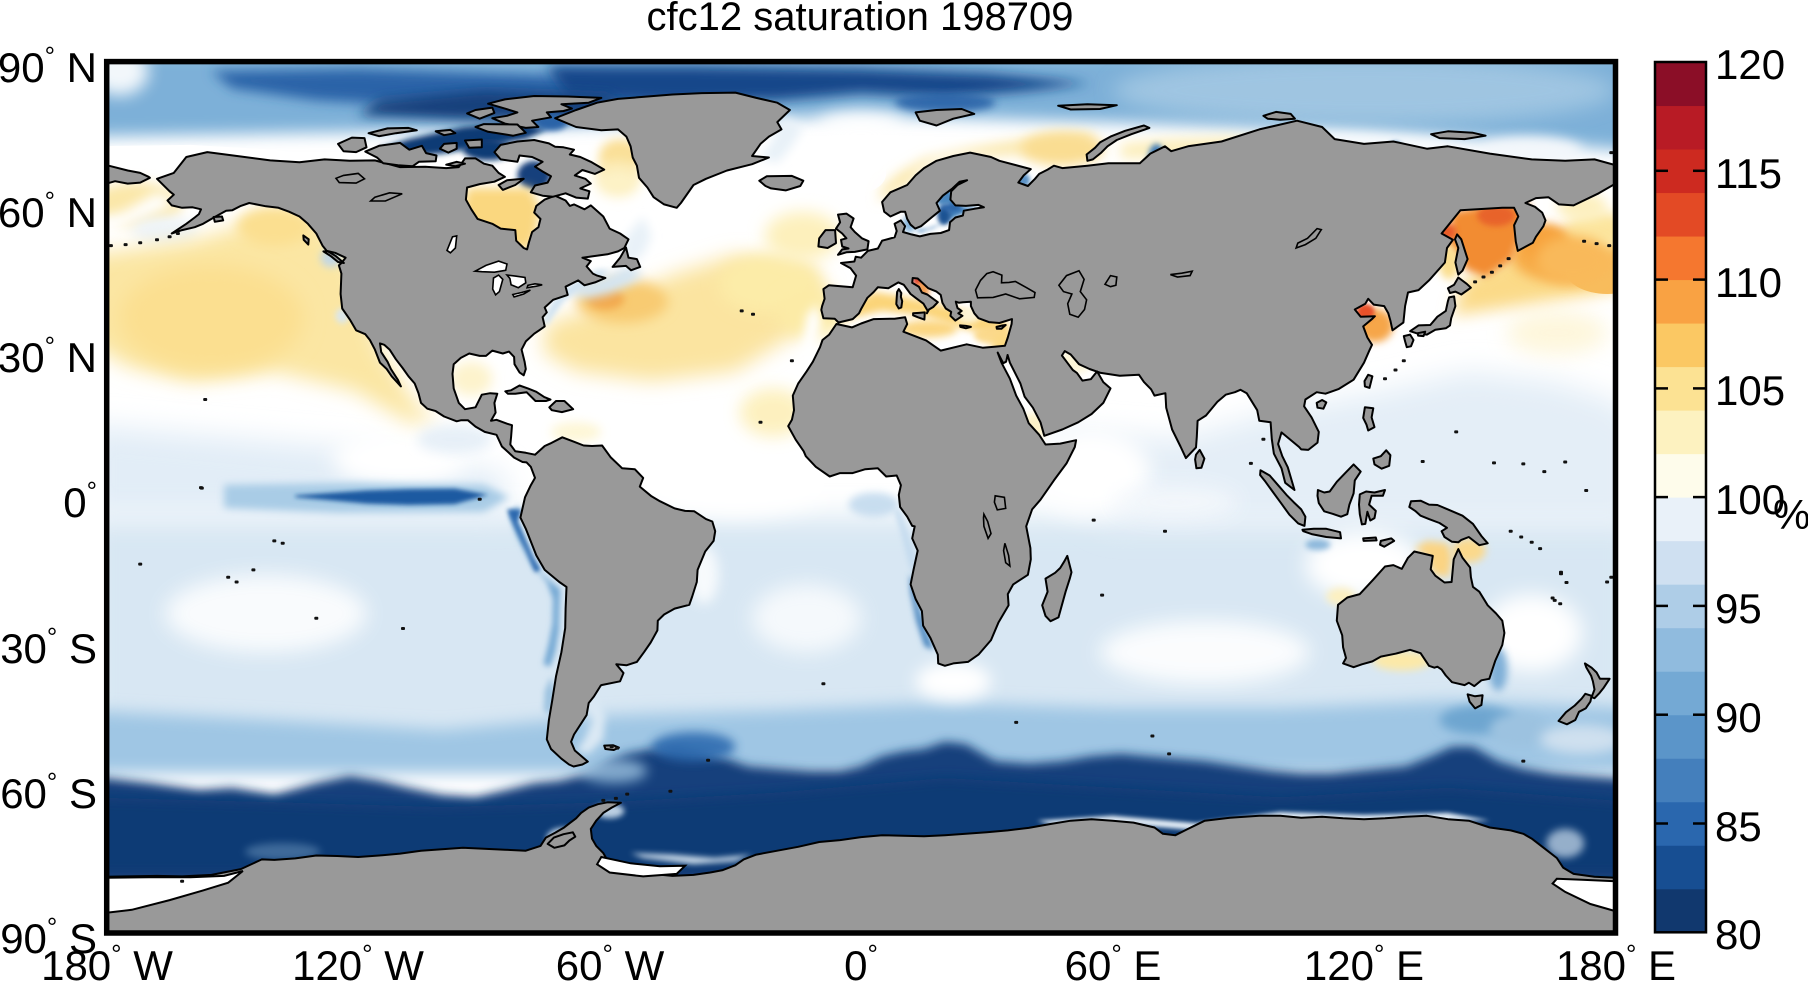  I want to click on svg-text: 120° W, so click(358, 961).